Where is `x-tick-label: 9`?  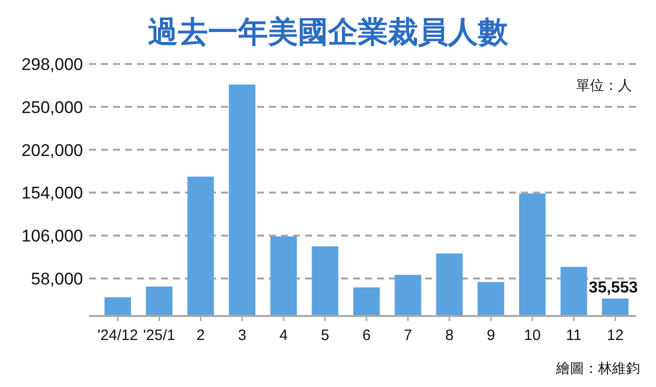
x-tick-label: 9 is located at coordinates (491, 335).